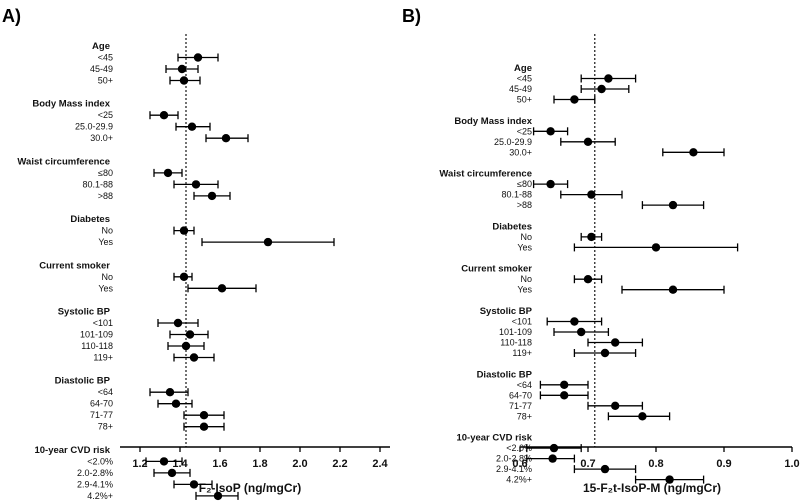  What do you see at coordinates (655, 464) in the screenshot?
I see `x-tick-label: 0.8` at bounding box center [655, 464].